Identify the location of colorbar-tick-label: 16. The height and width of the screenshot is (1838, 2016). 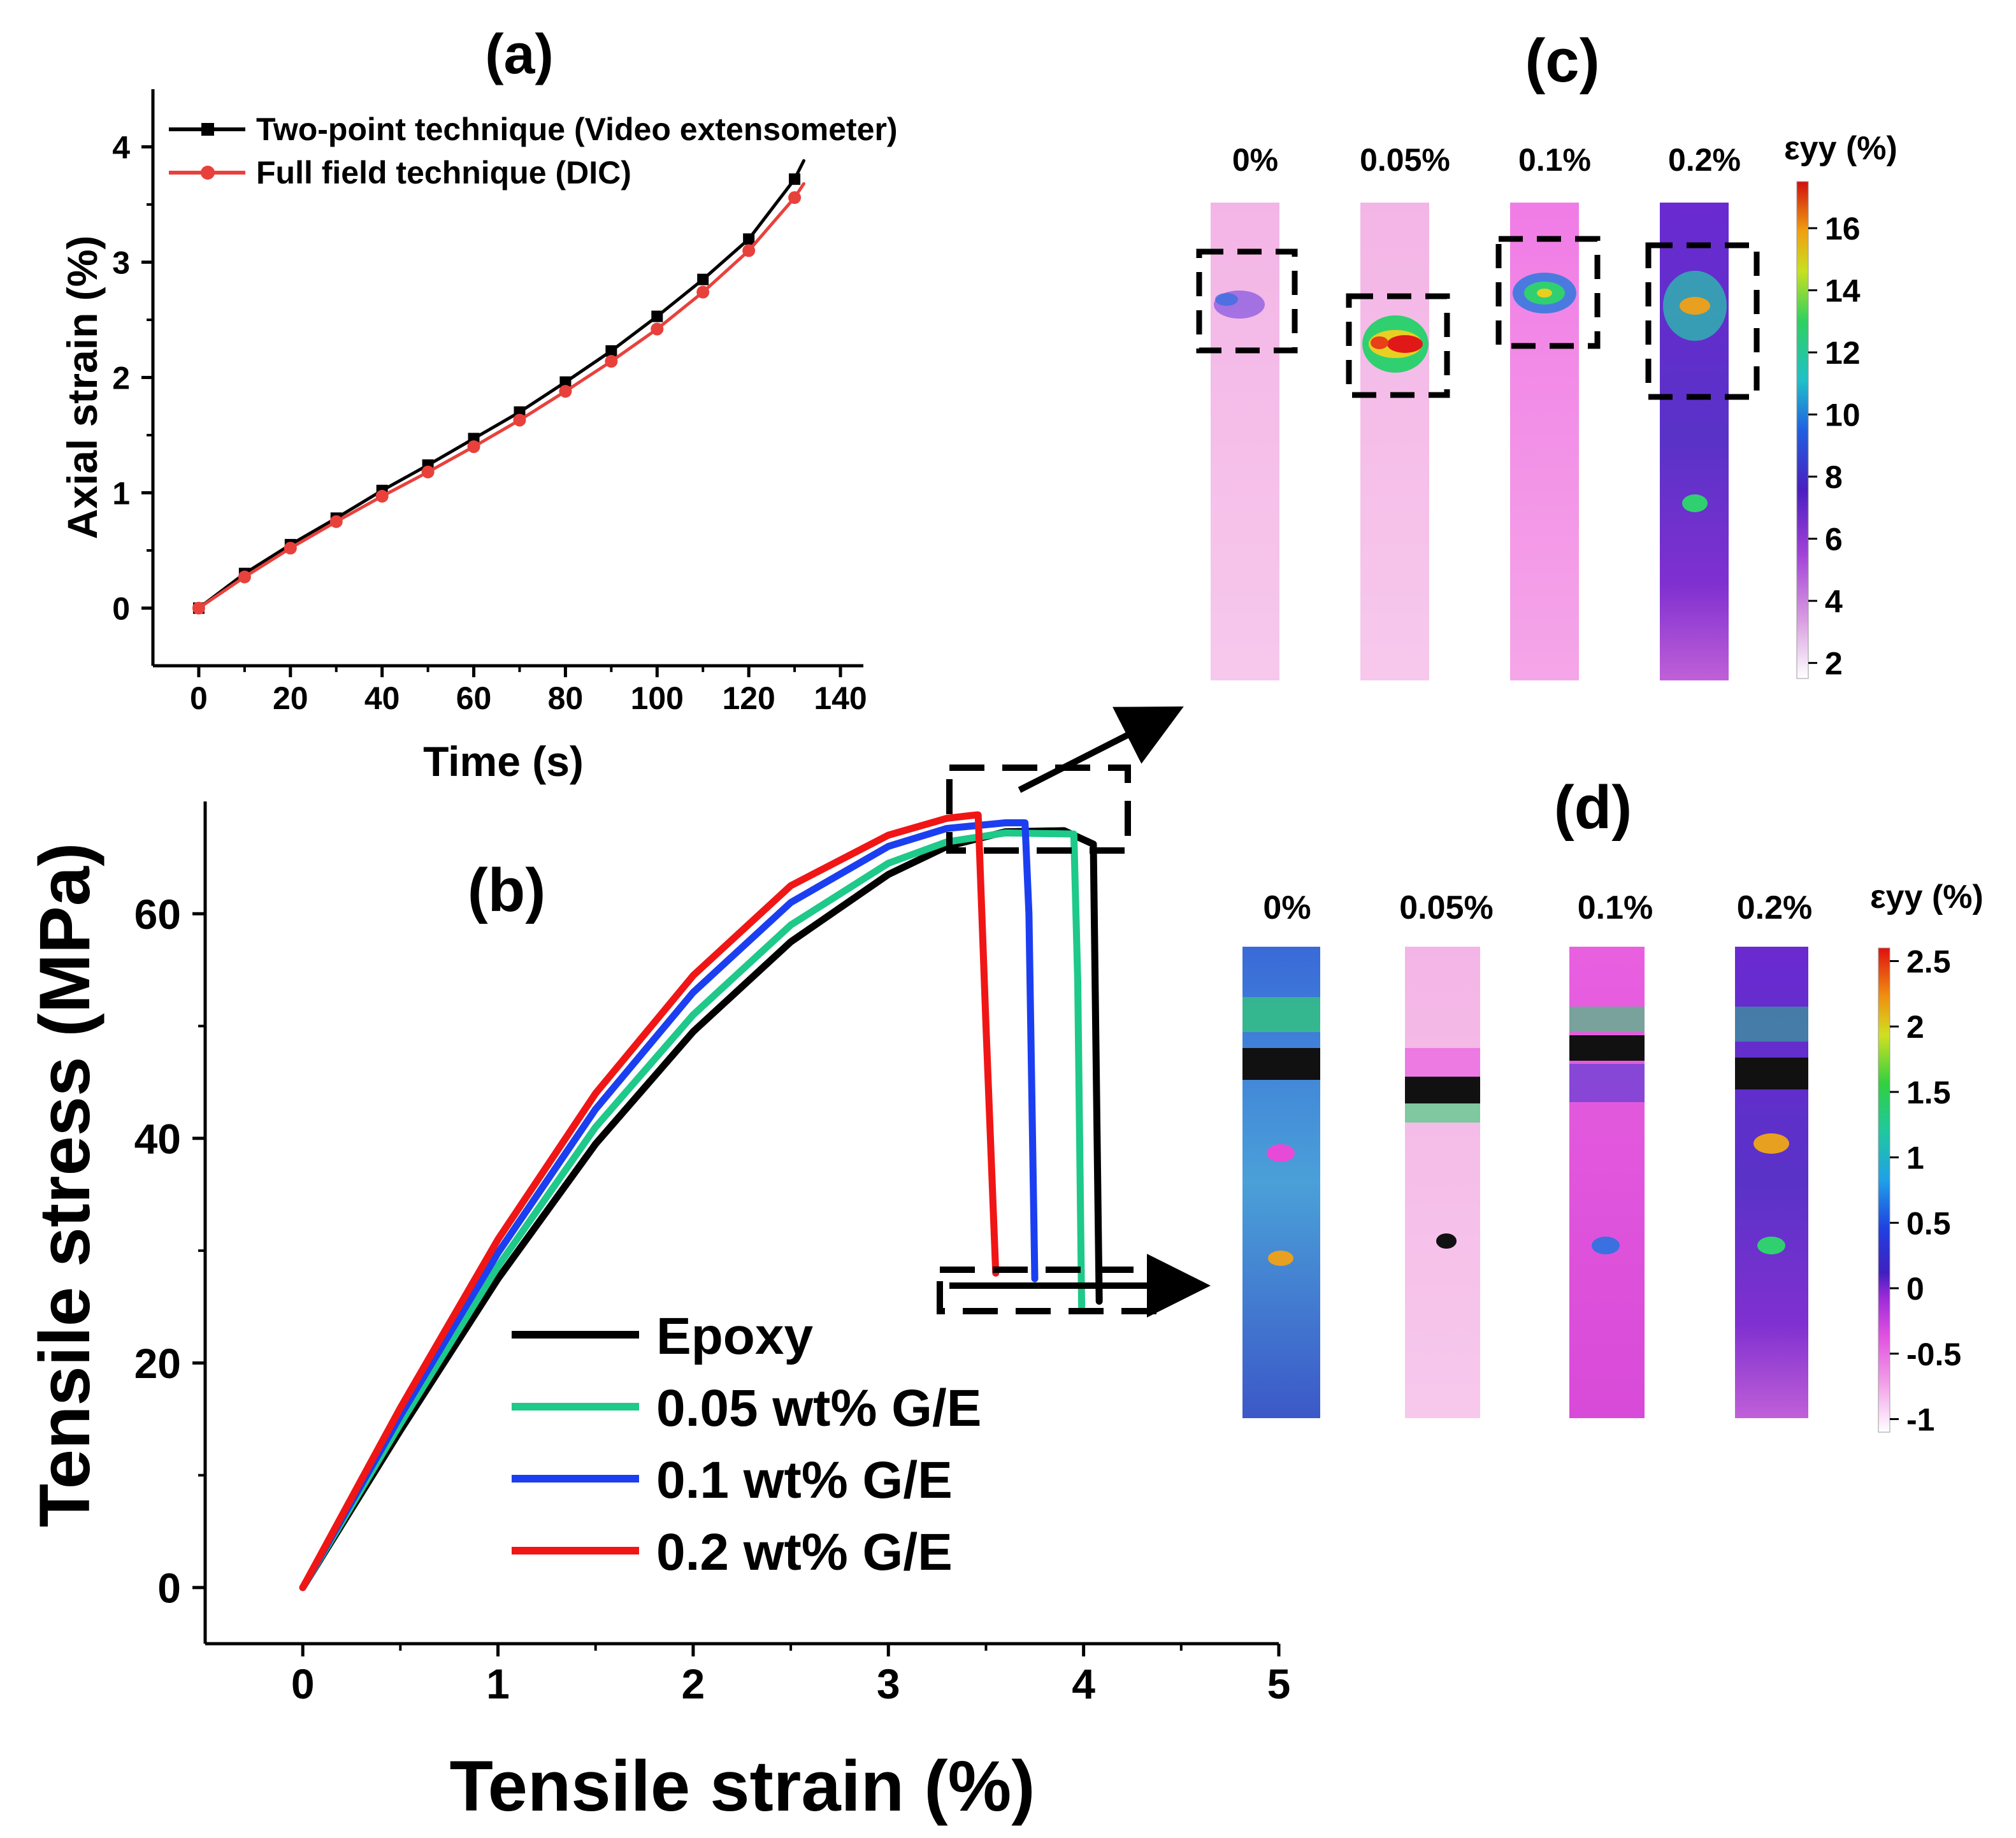
(1843, 229).